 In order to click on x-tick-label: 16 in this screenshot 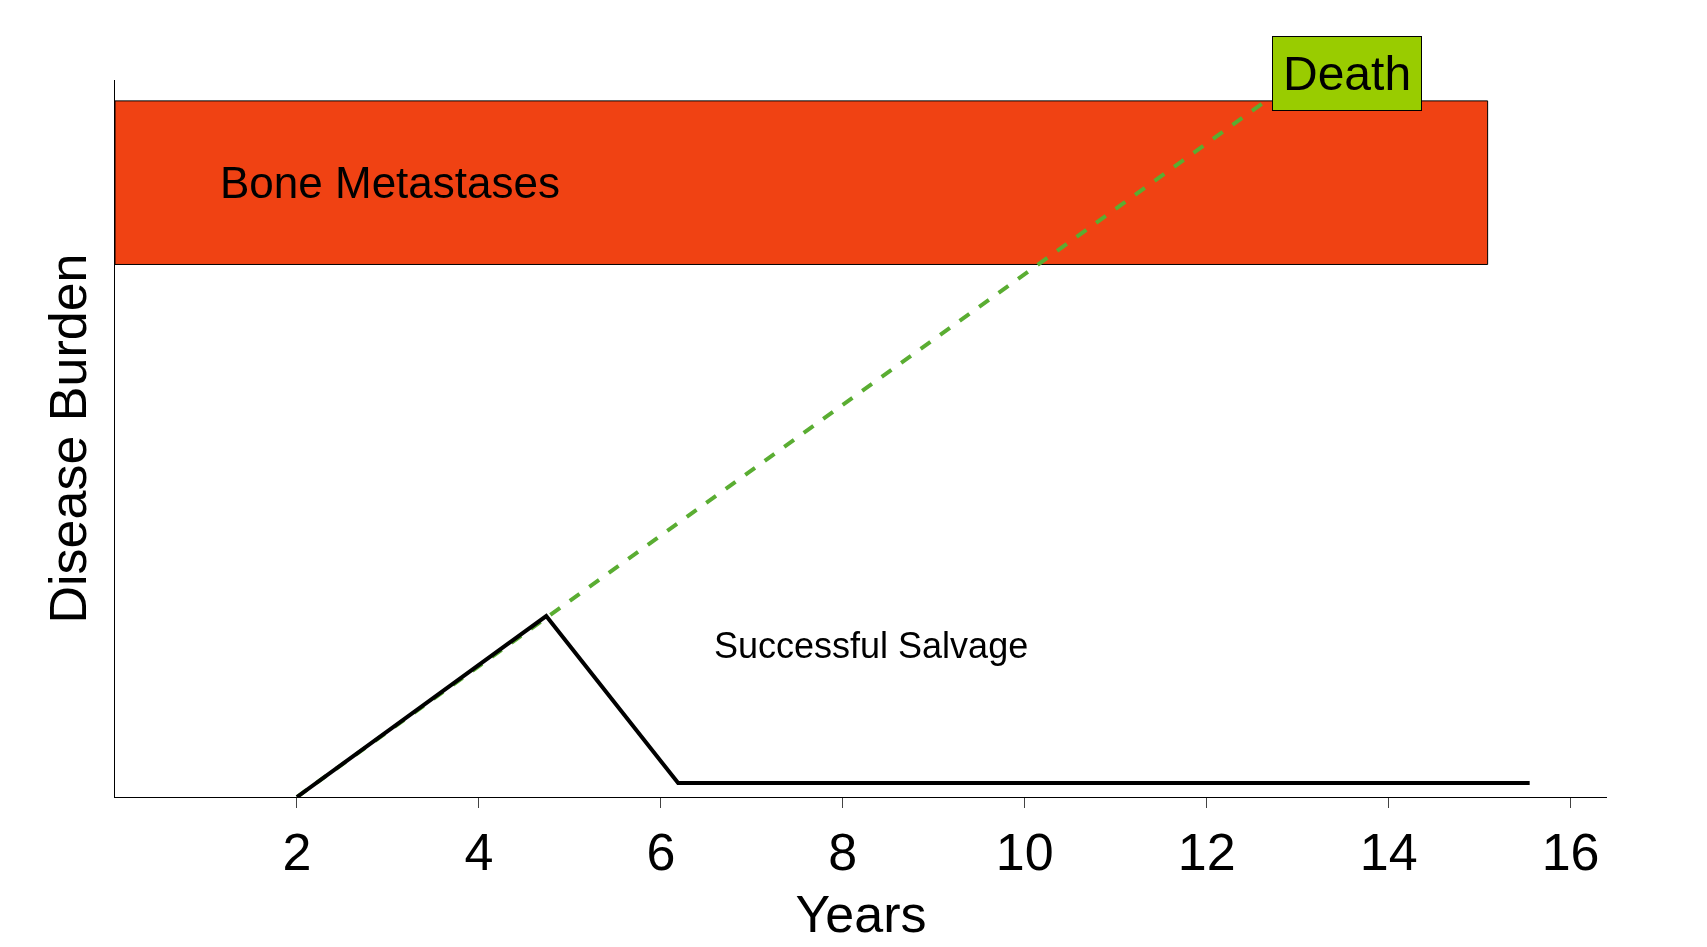, I will do `click(1570, 852)`.